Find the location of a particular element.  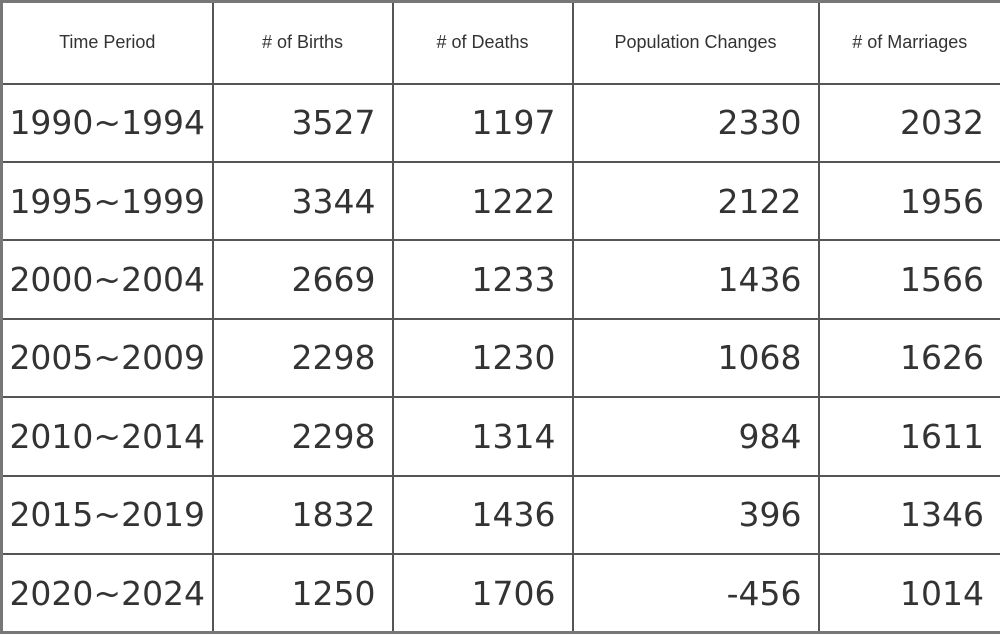

table-cell: 984 is located at coordinates (695, 436).